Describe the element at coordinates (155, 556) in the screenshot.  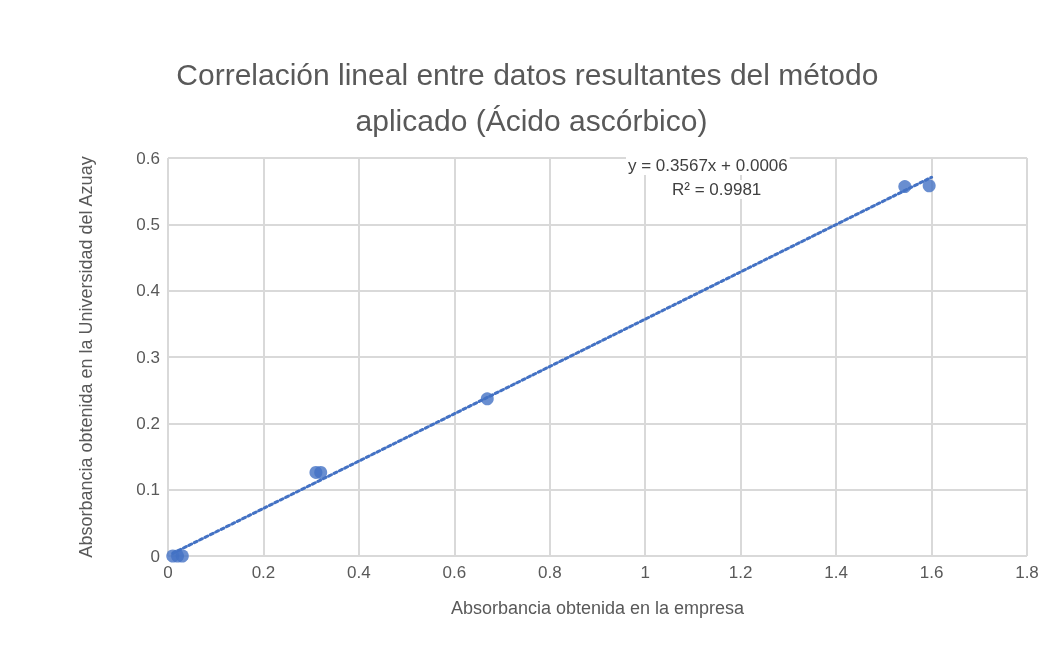
I see `y-tick-label: 0` at that location.